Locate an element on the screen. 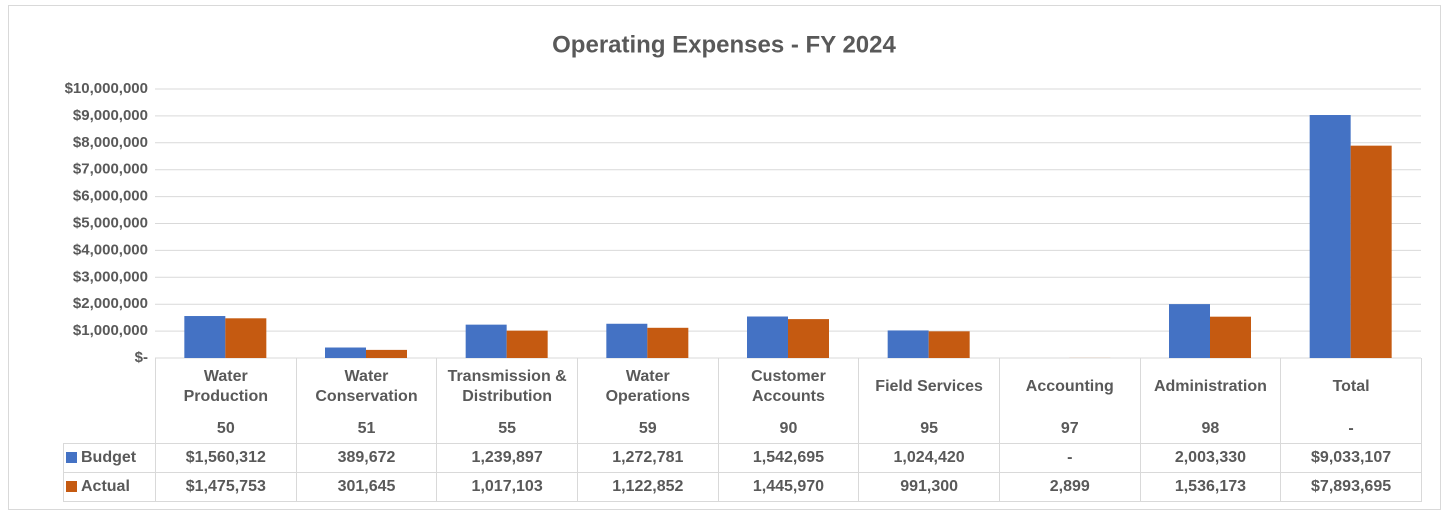 The height and width of the screenshot is (515, 1449). value-cell: 1,122,852 is located at coordinates (647, 486).